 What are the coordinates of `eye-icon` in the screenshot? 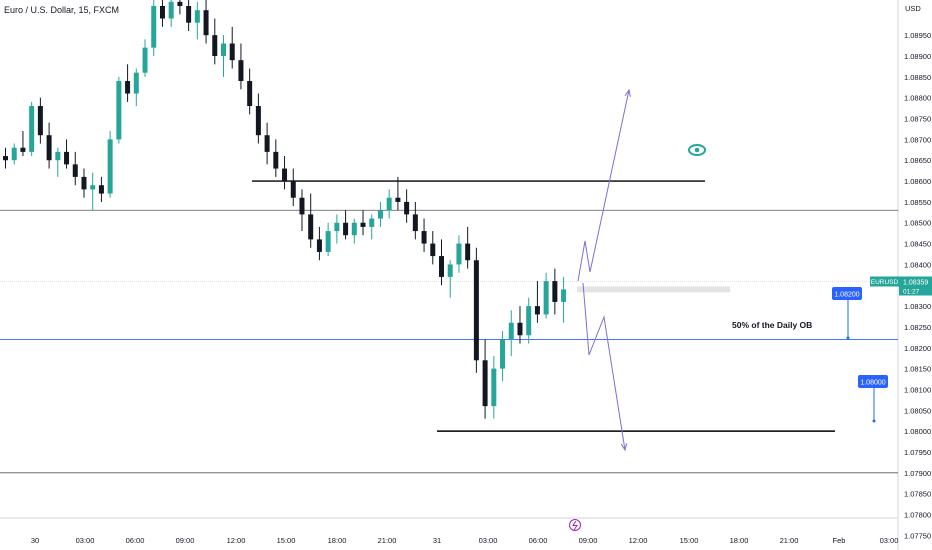 It's located at (697, 150).